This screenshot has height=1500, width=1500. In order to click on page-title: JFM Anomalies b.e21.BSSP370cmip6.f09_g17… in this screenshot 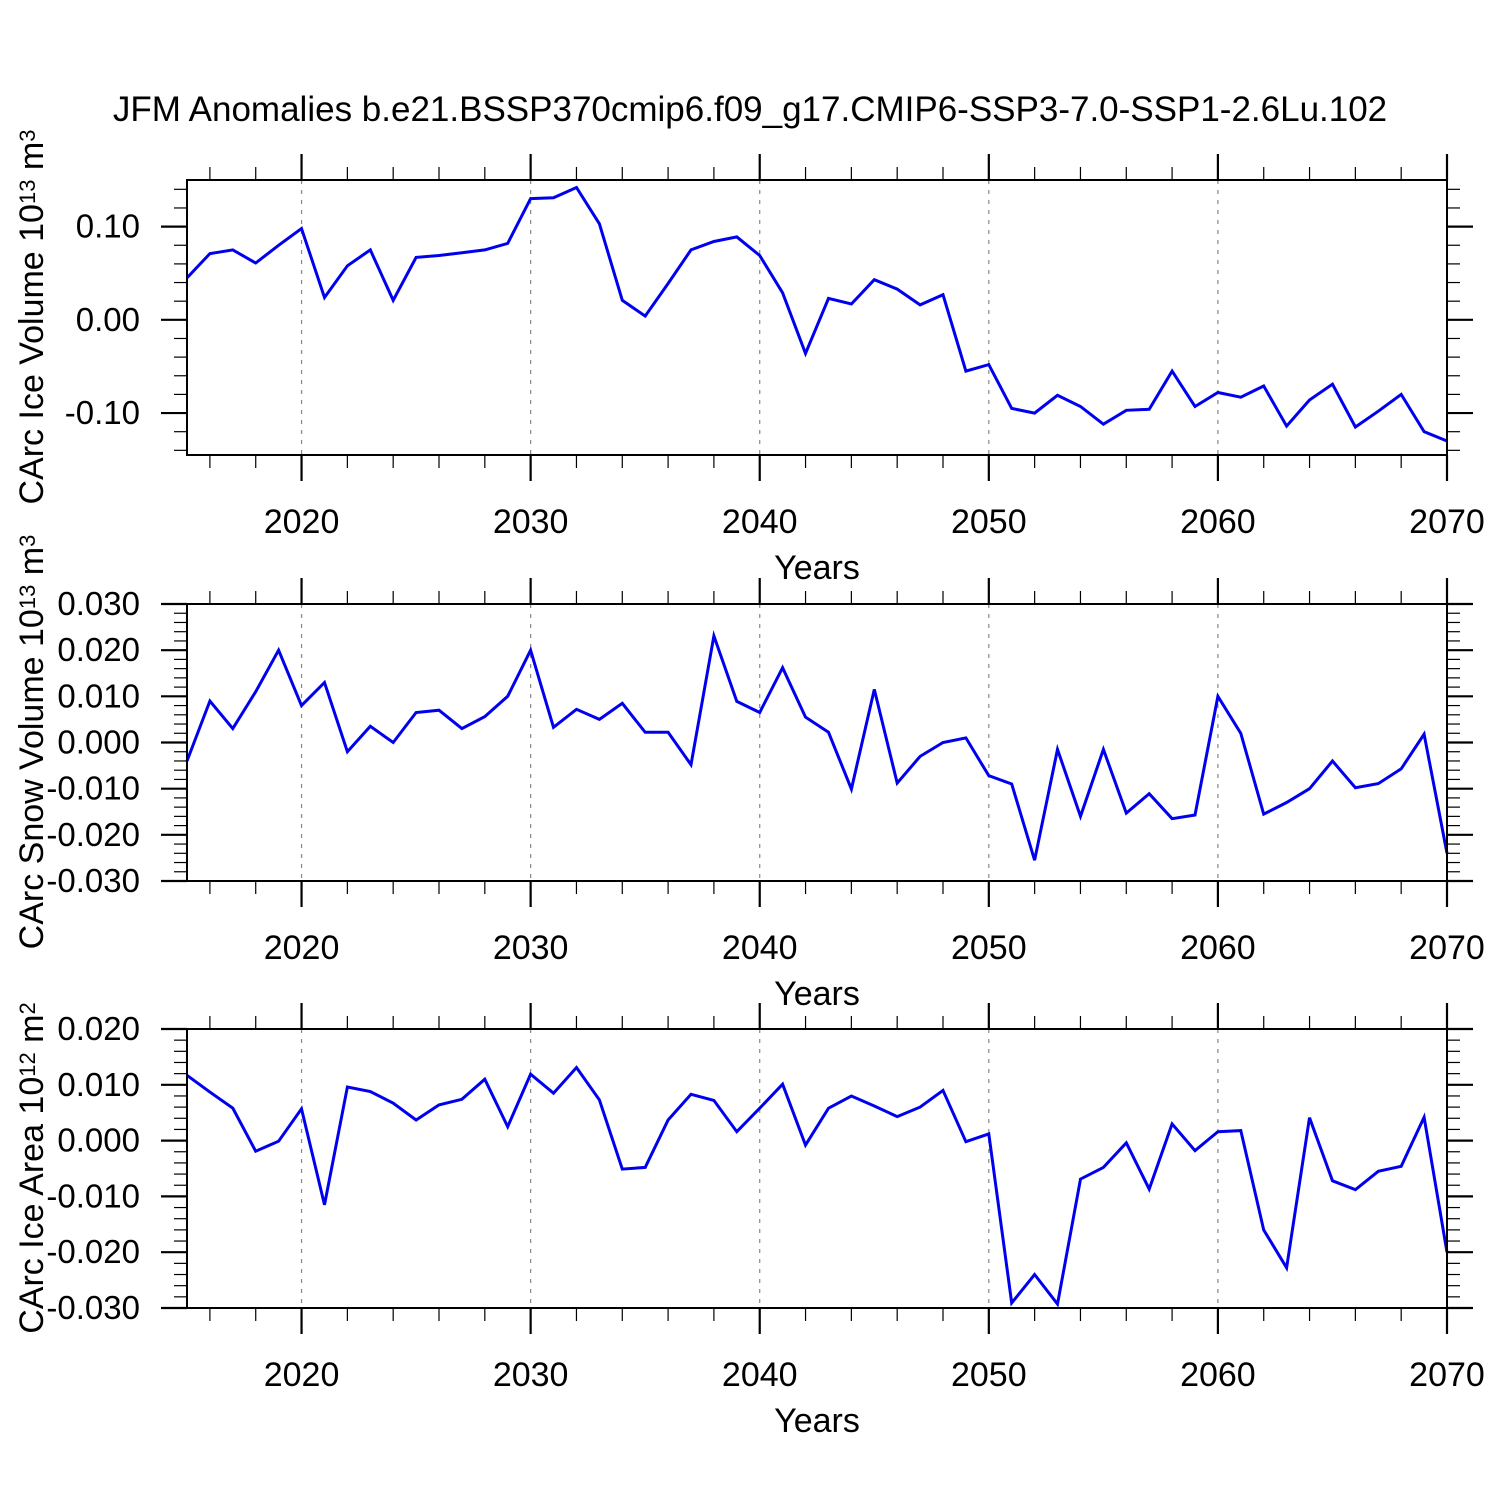, I will do `click(750, 109)`.